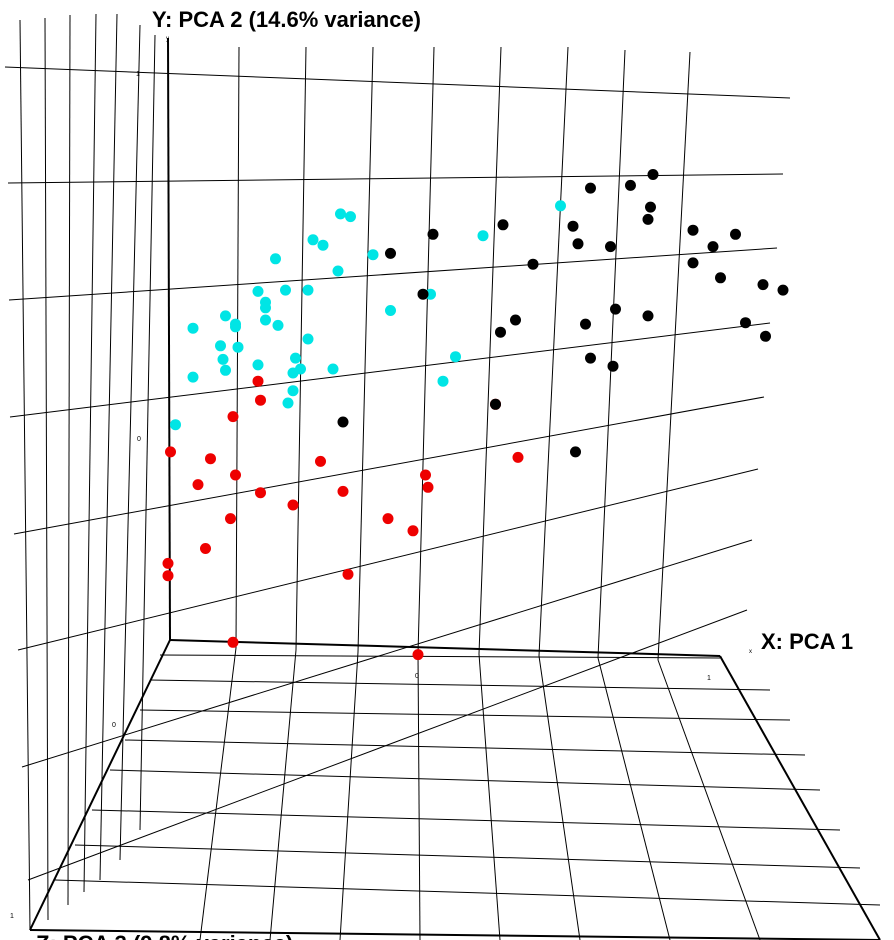 Image resolution: width=894 pixels, height=940 pixels. Describe the element at coordinates (807, 641) in the screenshot. I see `x-axis-title: X: PCA 1` at that location.